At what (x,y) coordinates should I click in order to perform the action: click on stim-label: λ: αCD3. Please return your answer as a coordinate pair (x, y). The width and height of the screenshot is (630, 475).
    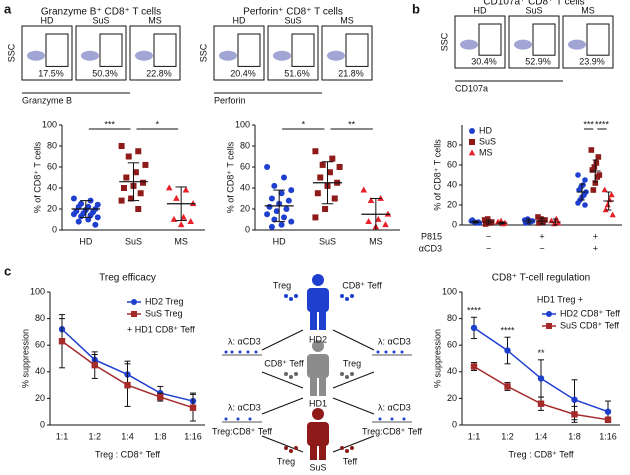
    Looking at the image, I should click on (394, 341).